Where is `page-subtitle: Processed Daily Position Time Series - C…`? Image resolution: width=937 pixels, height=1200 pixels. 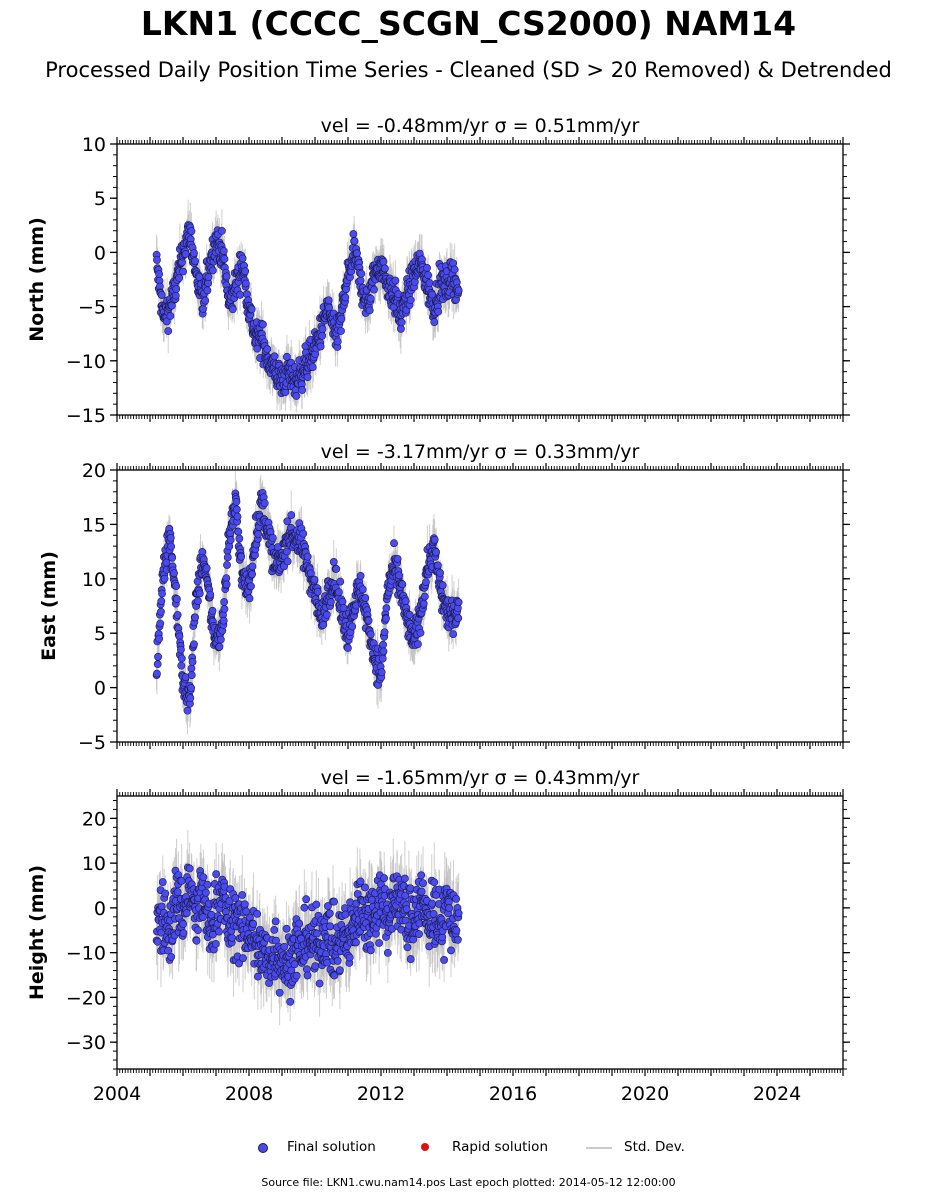
page-subtitle: Processed Daily Position Time Series - C… is located at coordinates (468, 70).